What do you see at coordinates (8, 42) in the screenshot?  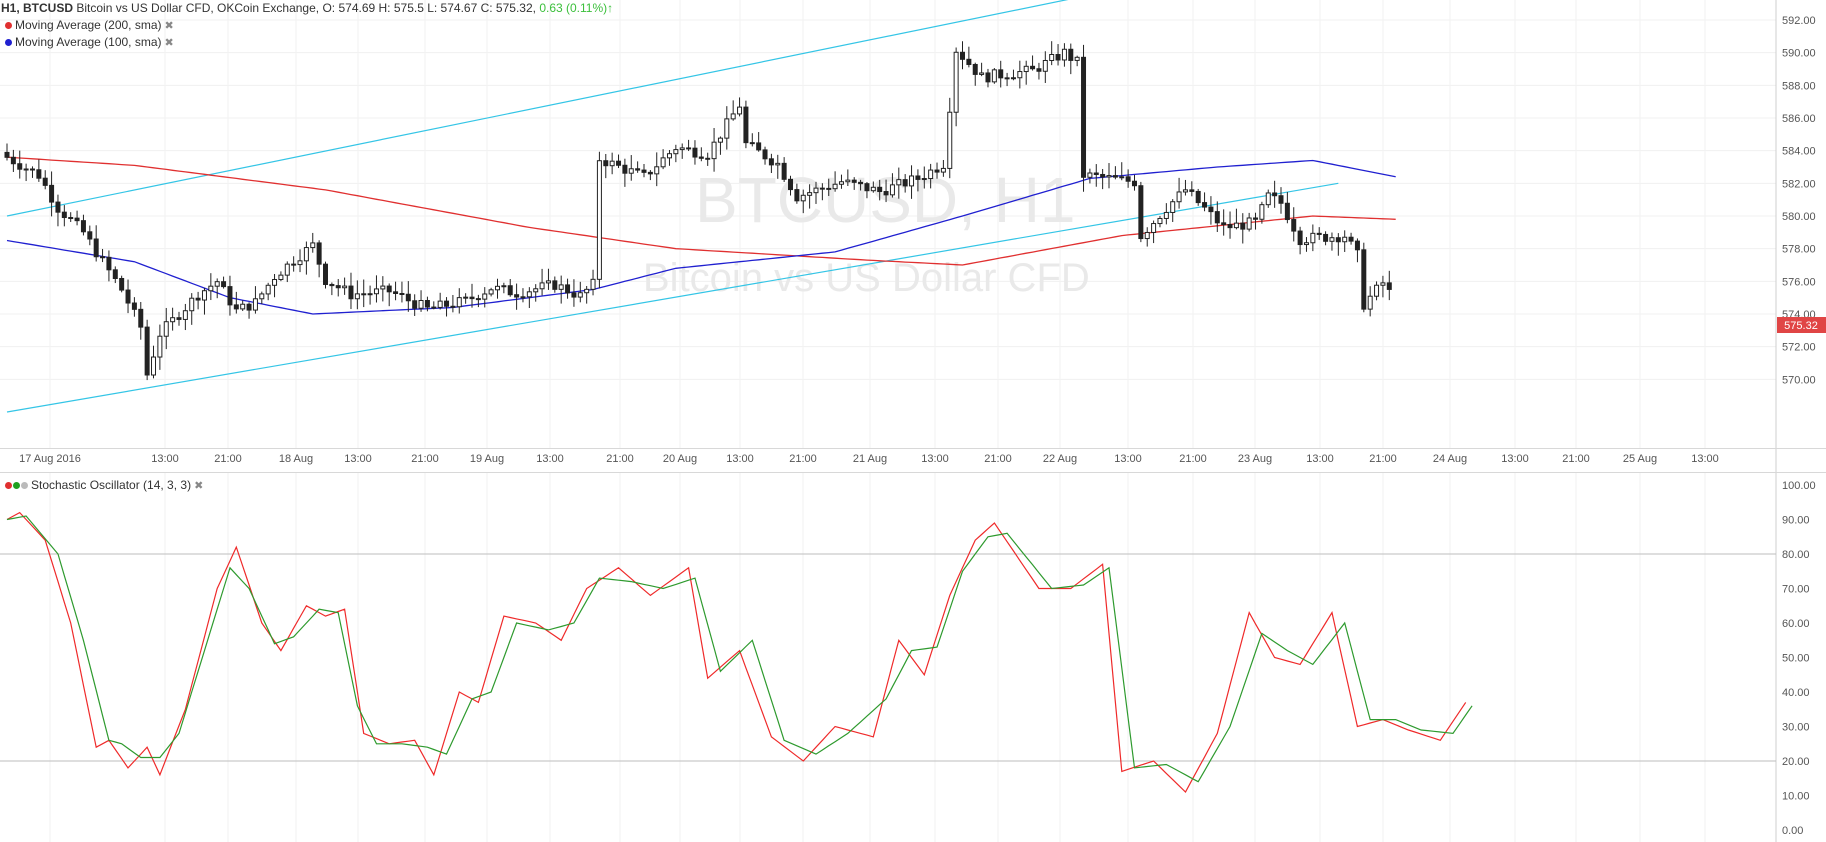 I see `ma100-color-dot` at bounding box center [8, 42].